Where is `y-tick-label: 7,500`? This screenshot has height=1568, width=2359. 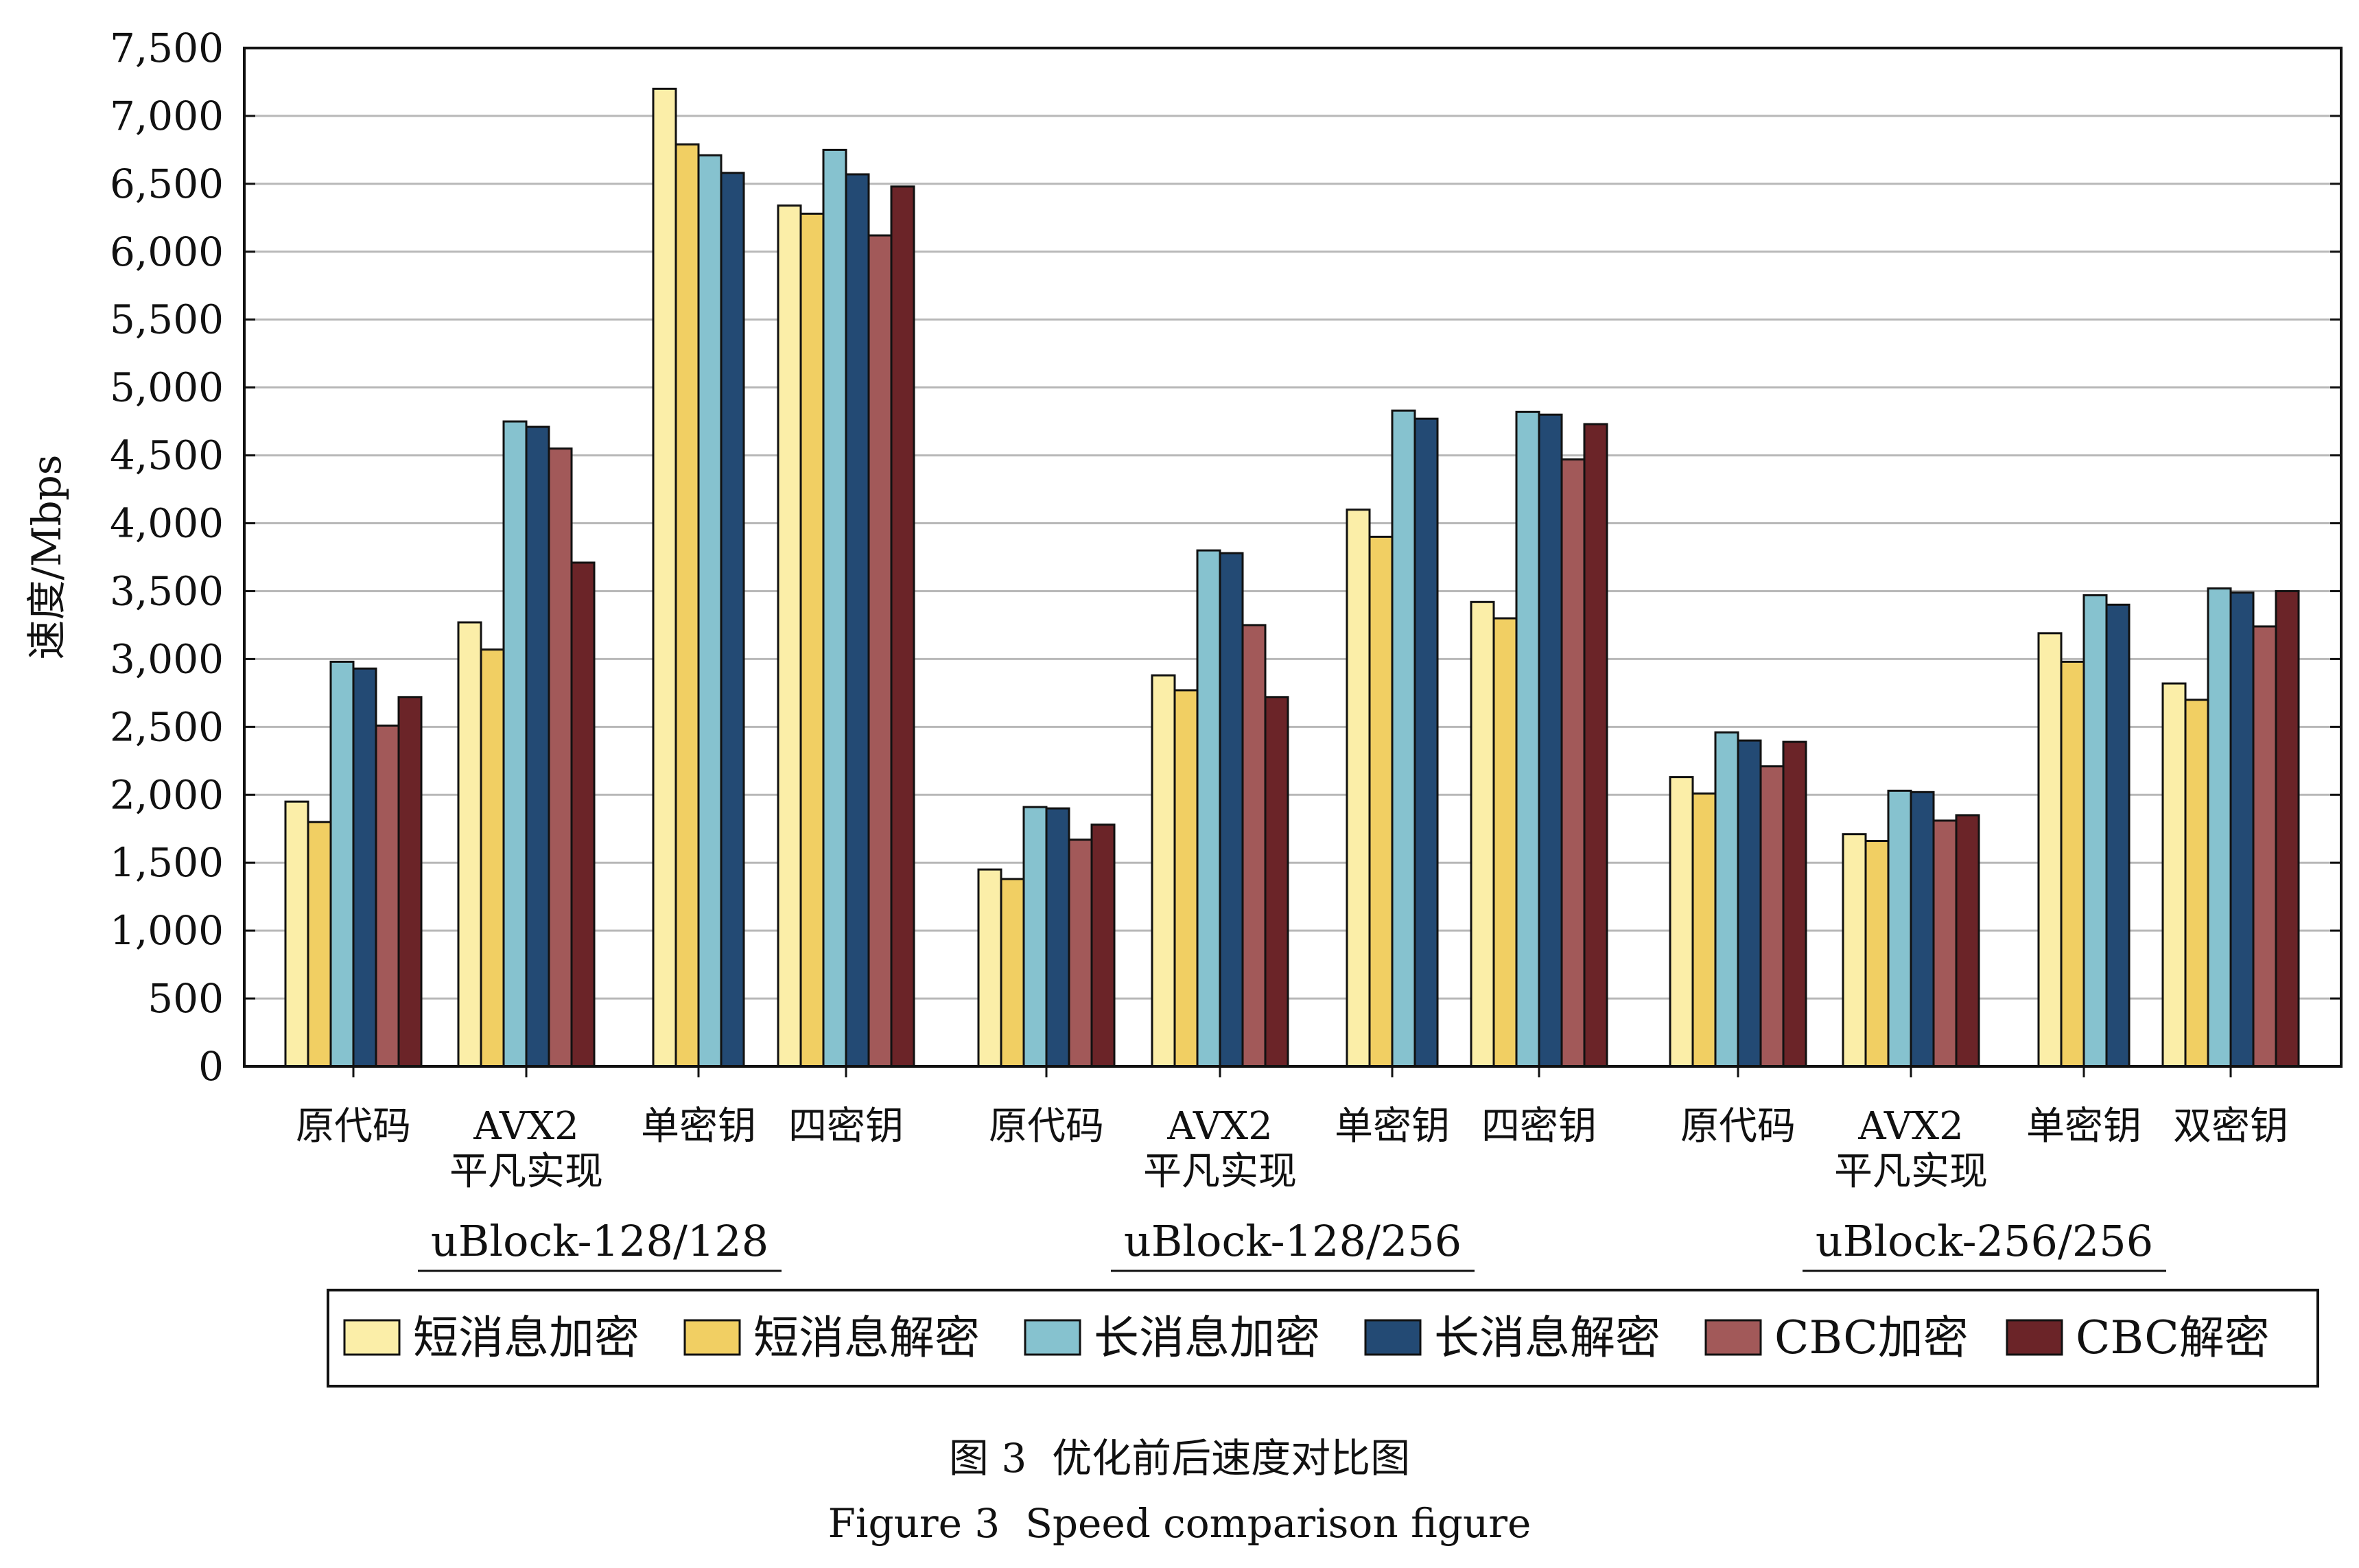 y-tick-label: 7,500 is located at coordinates (167, 48).